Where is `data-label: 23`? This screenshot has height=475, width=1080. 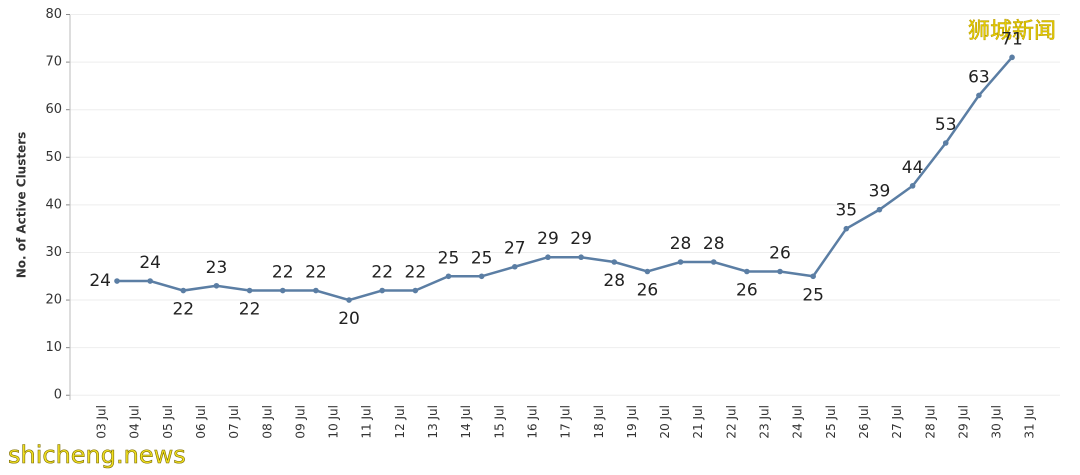
data-label: 23 is located at coordinates (217, 268).